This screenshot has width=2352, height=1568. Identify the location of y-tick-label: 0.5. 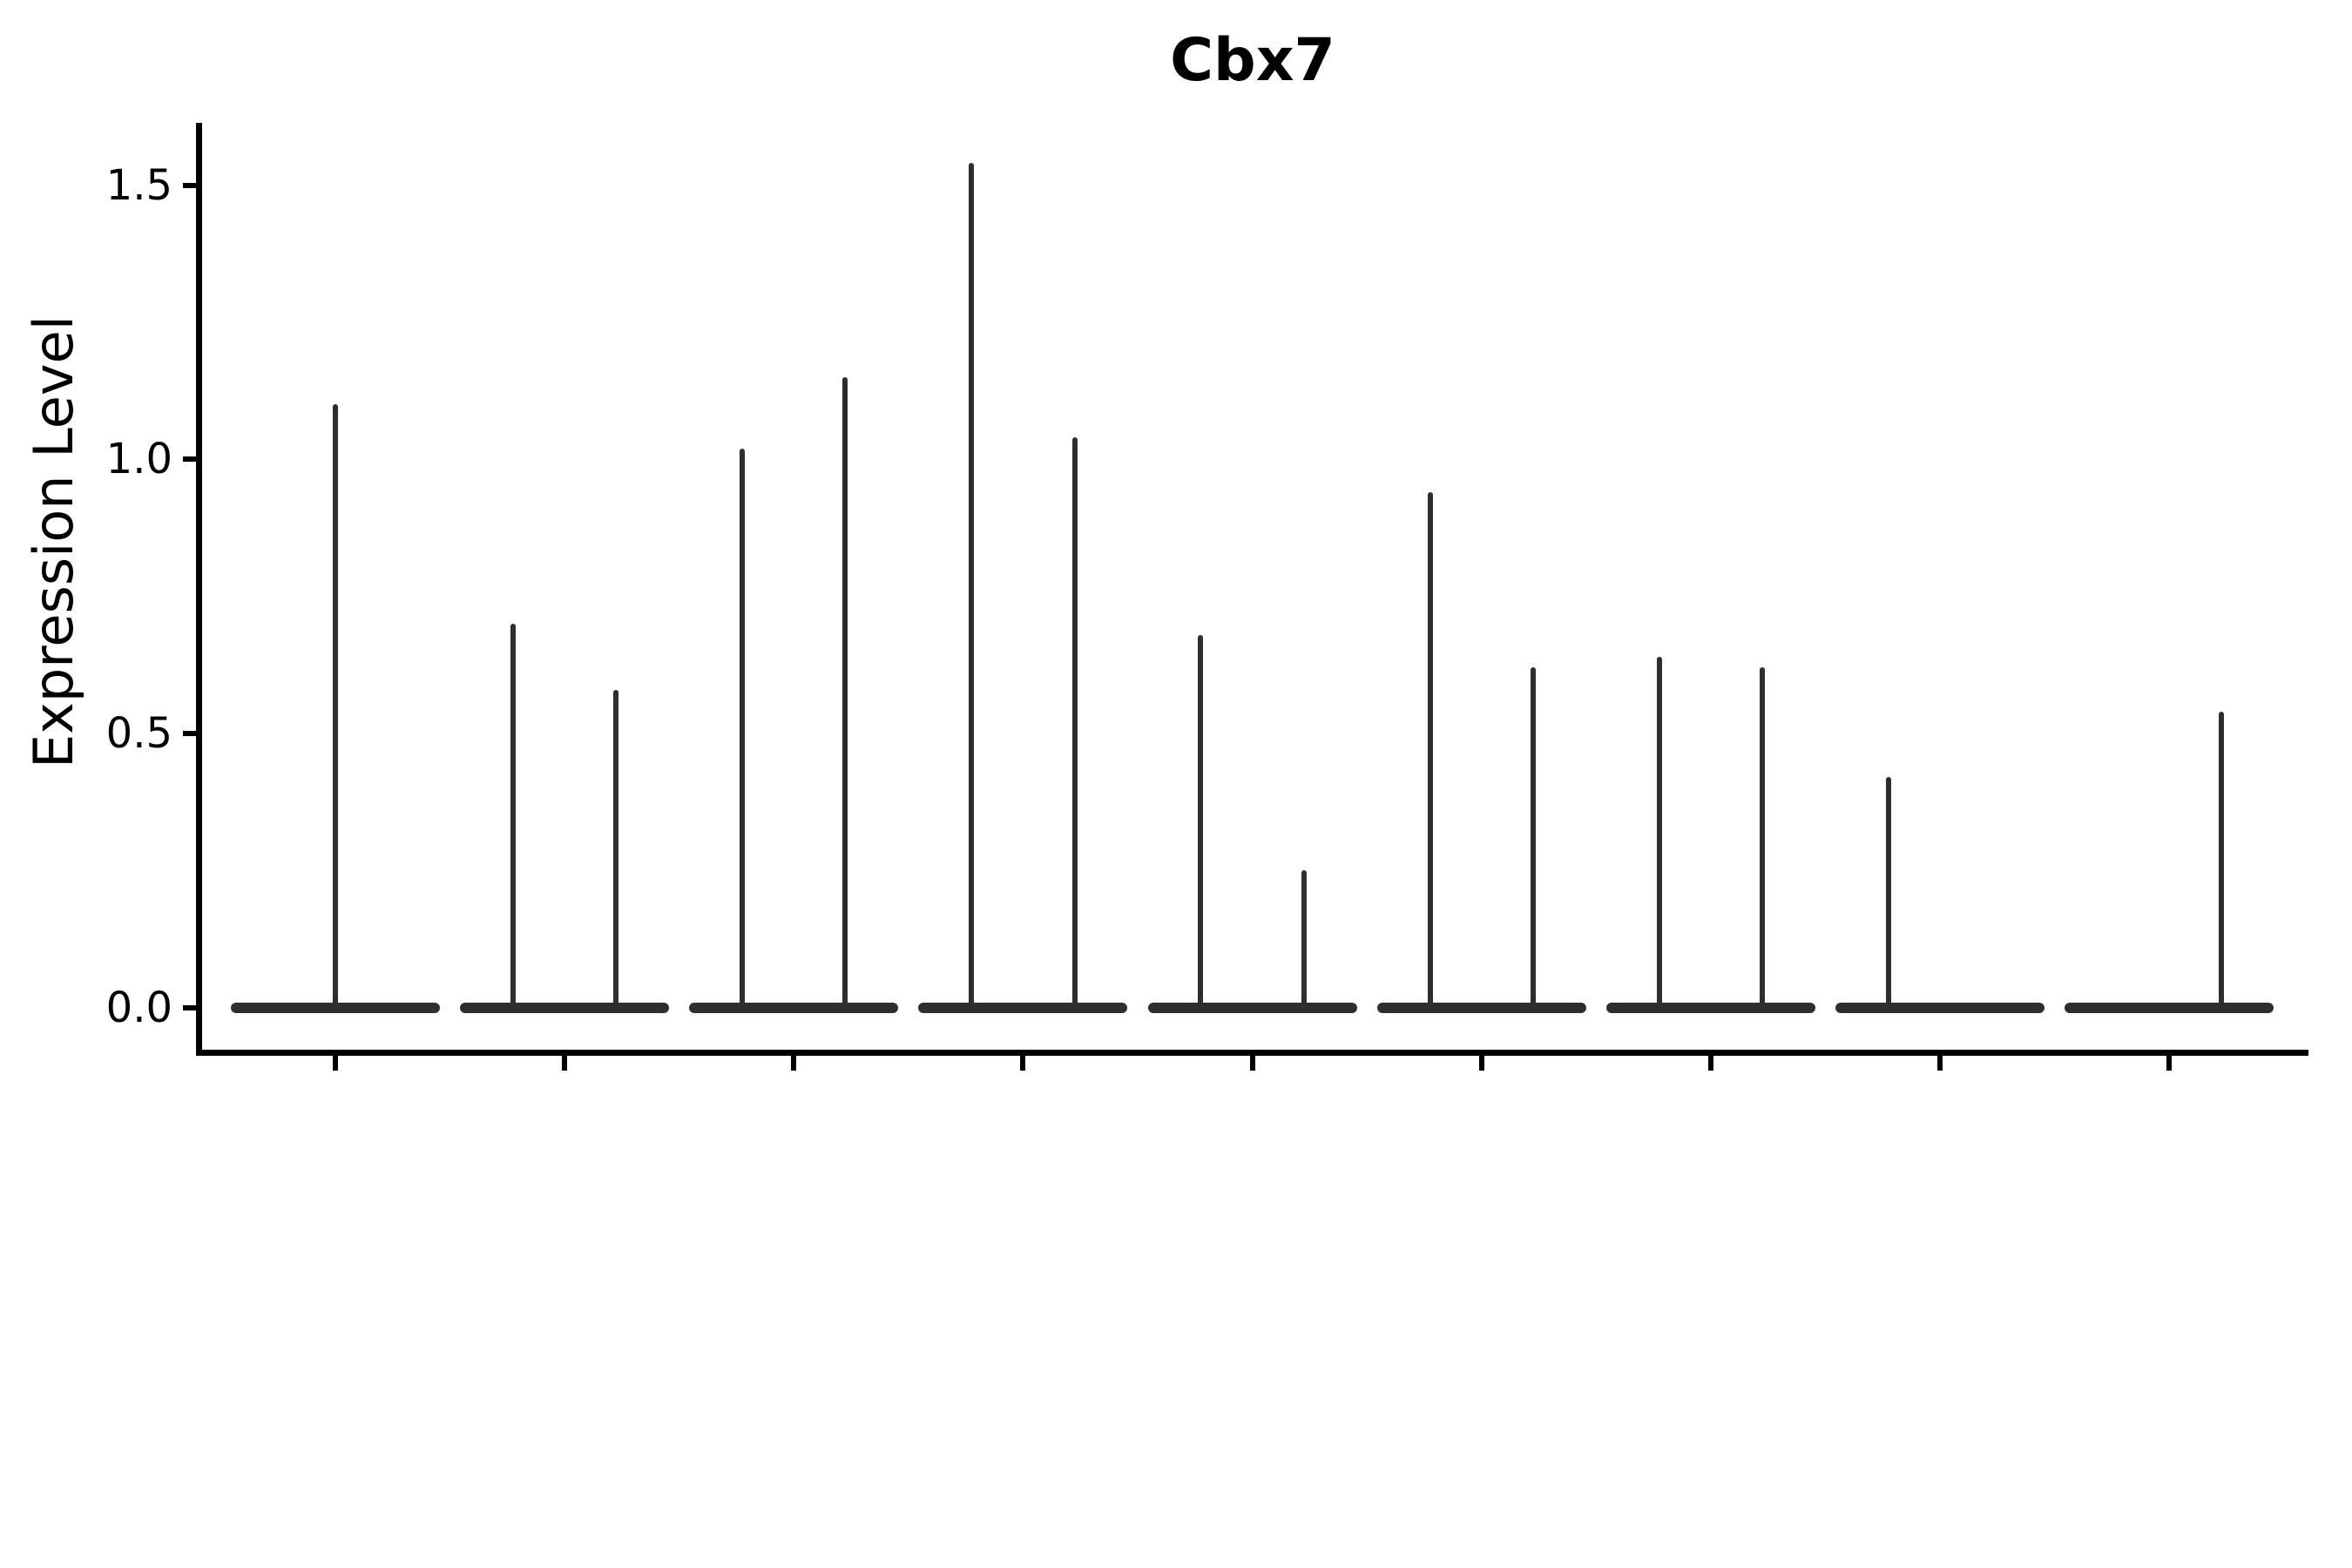
(138, 733).